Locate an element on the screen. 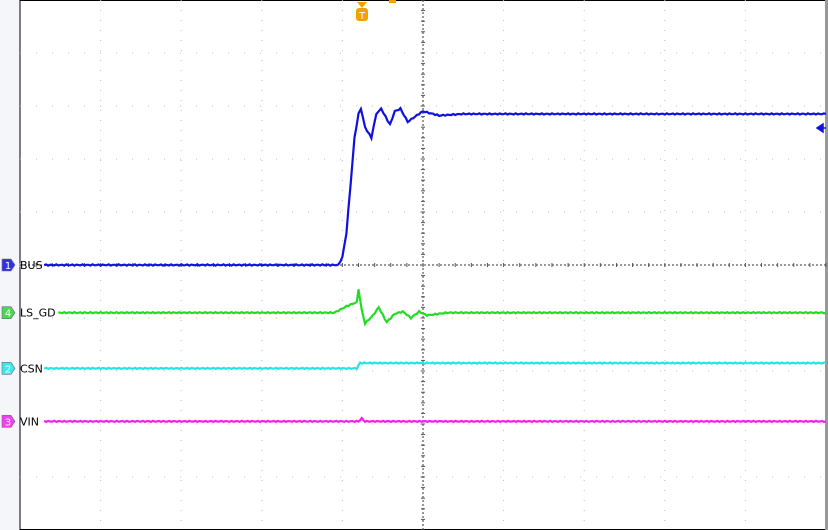 The width and height of the screenshot is (828, 530). trace-csn is located at coordinates (435, 366).